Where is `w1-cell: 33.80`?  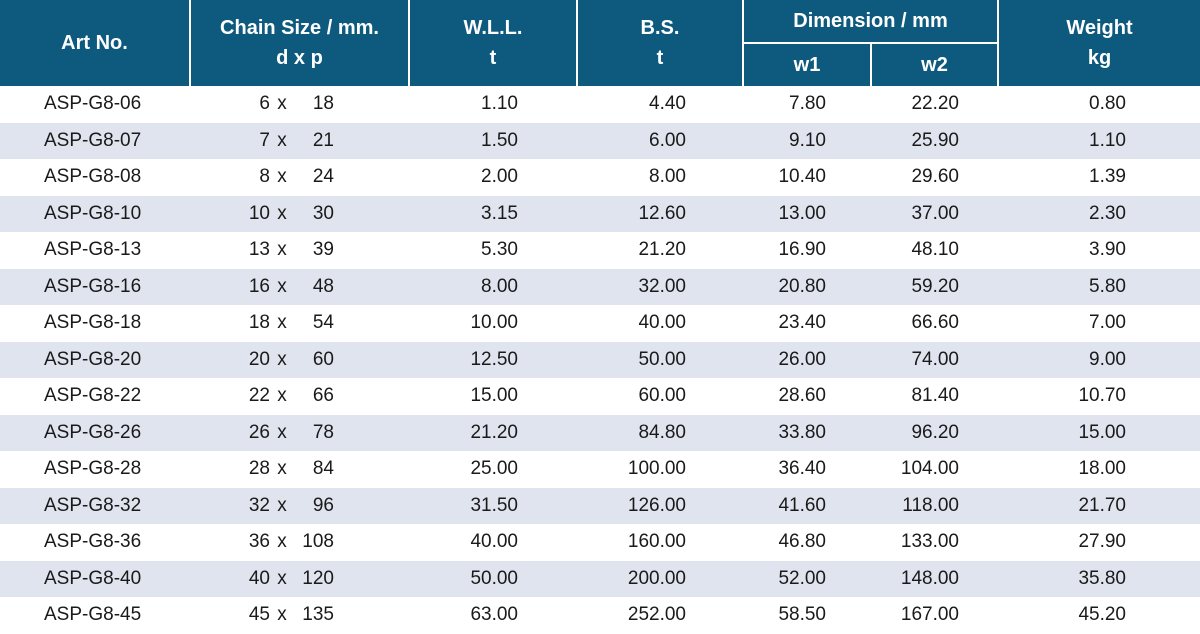
w1-cell: 33.80 is located at coordinates (802, 432).